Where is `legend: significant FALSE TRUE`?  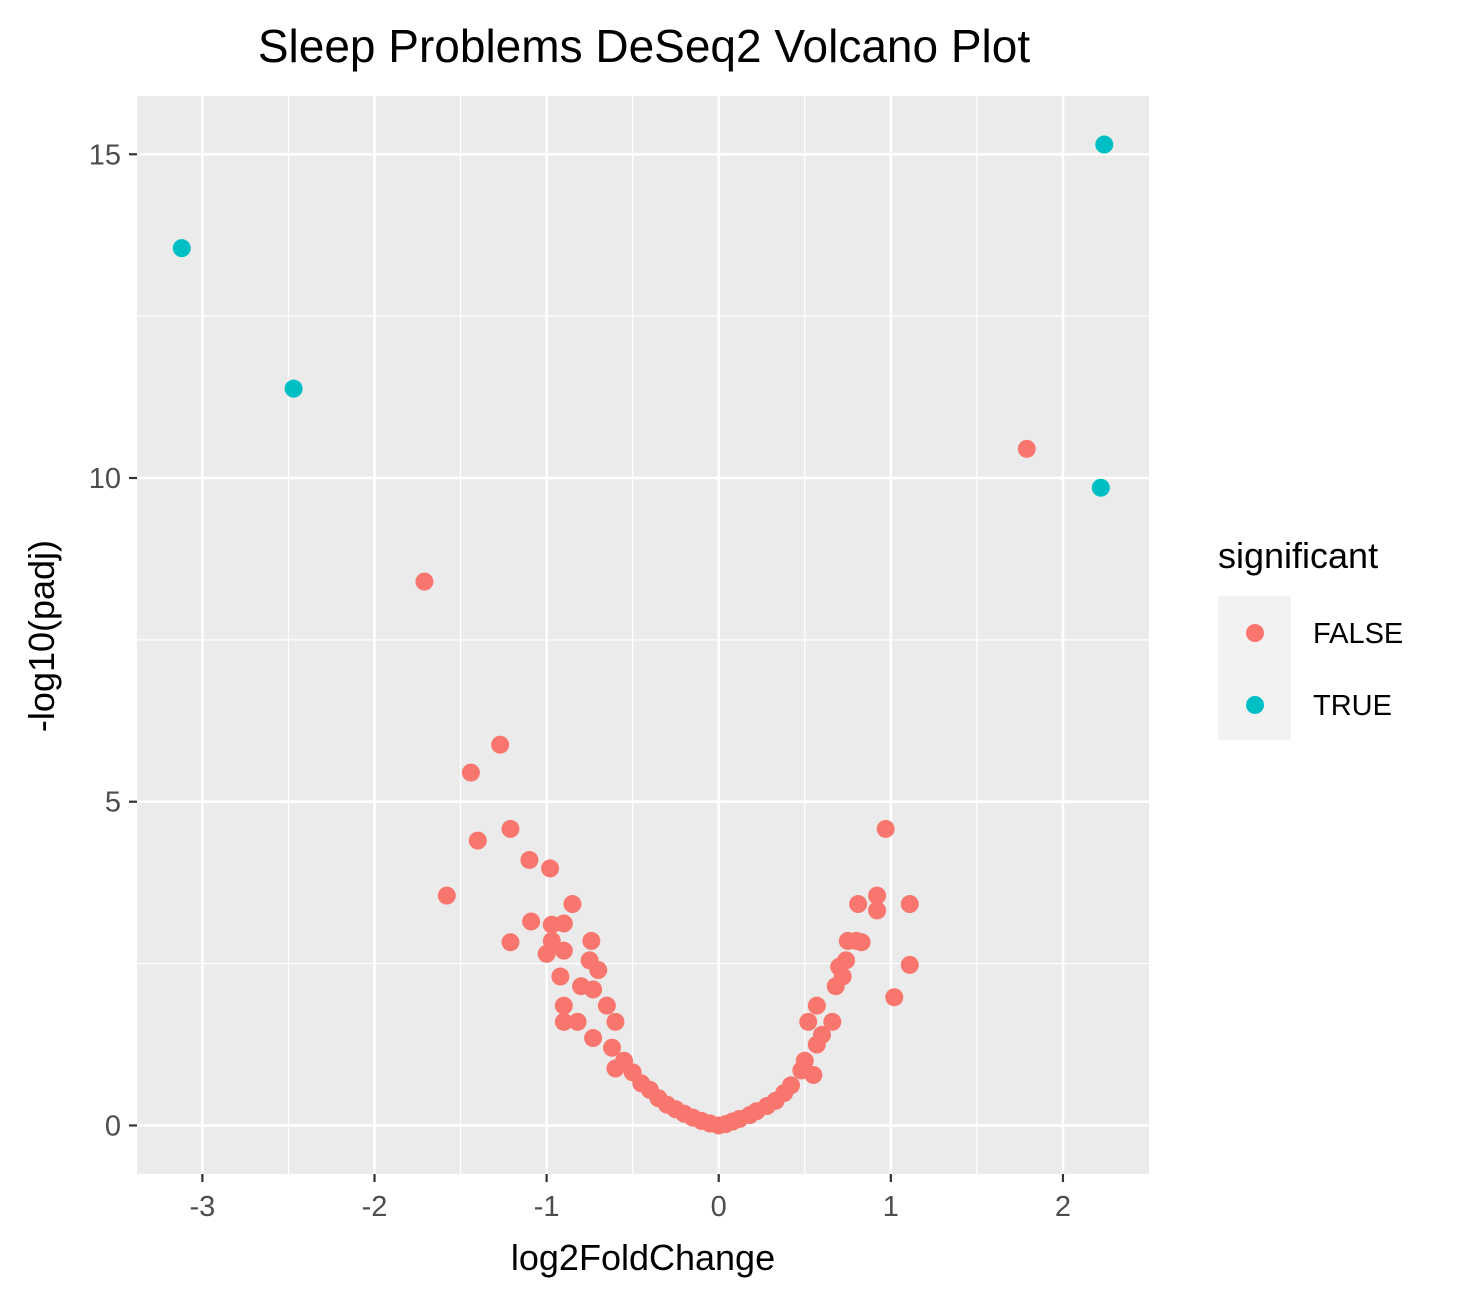 legend: significant FALSE TRUE is located at coordinates (1310, 637).